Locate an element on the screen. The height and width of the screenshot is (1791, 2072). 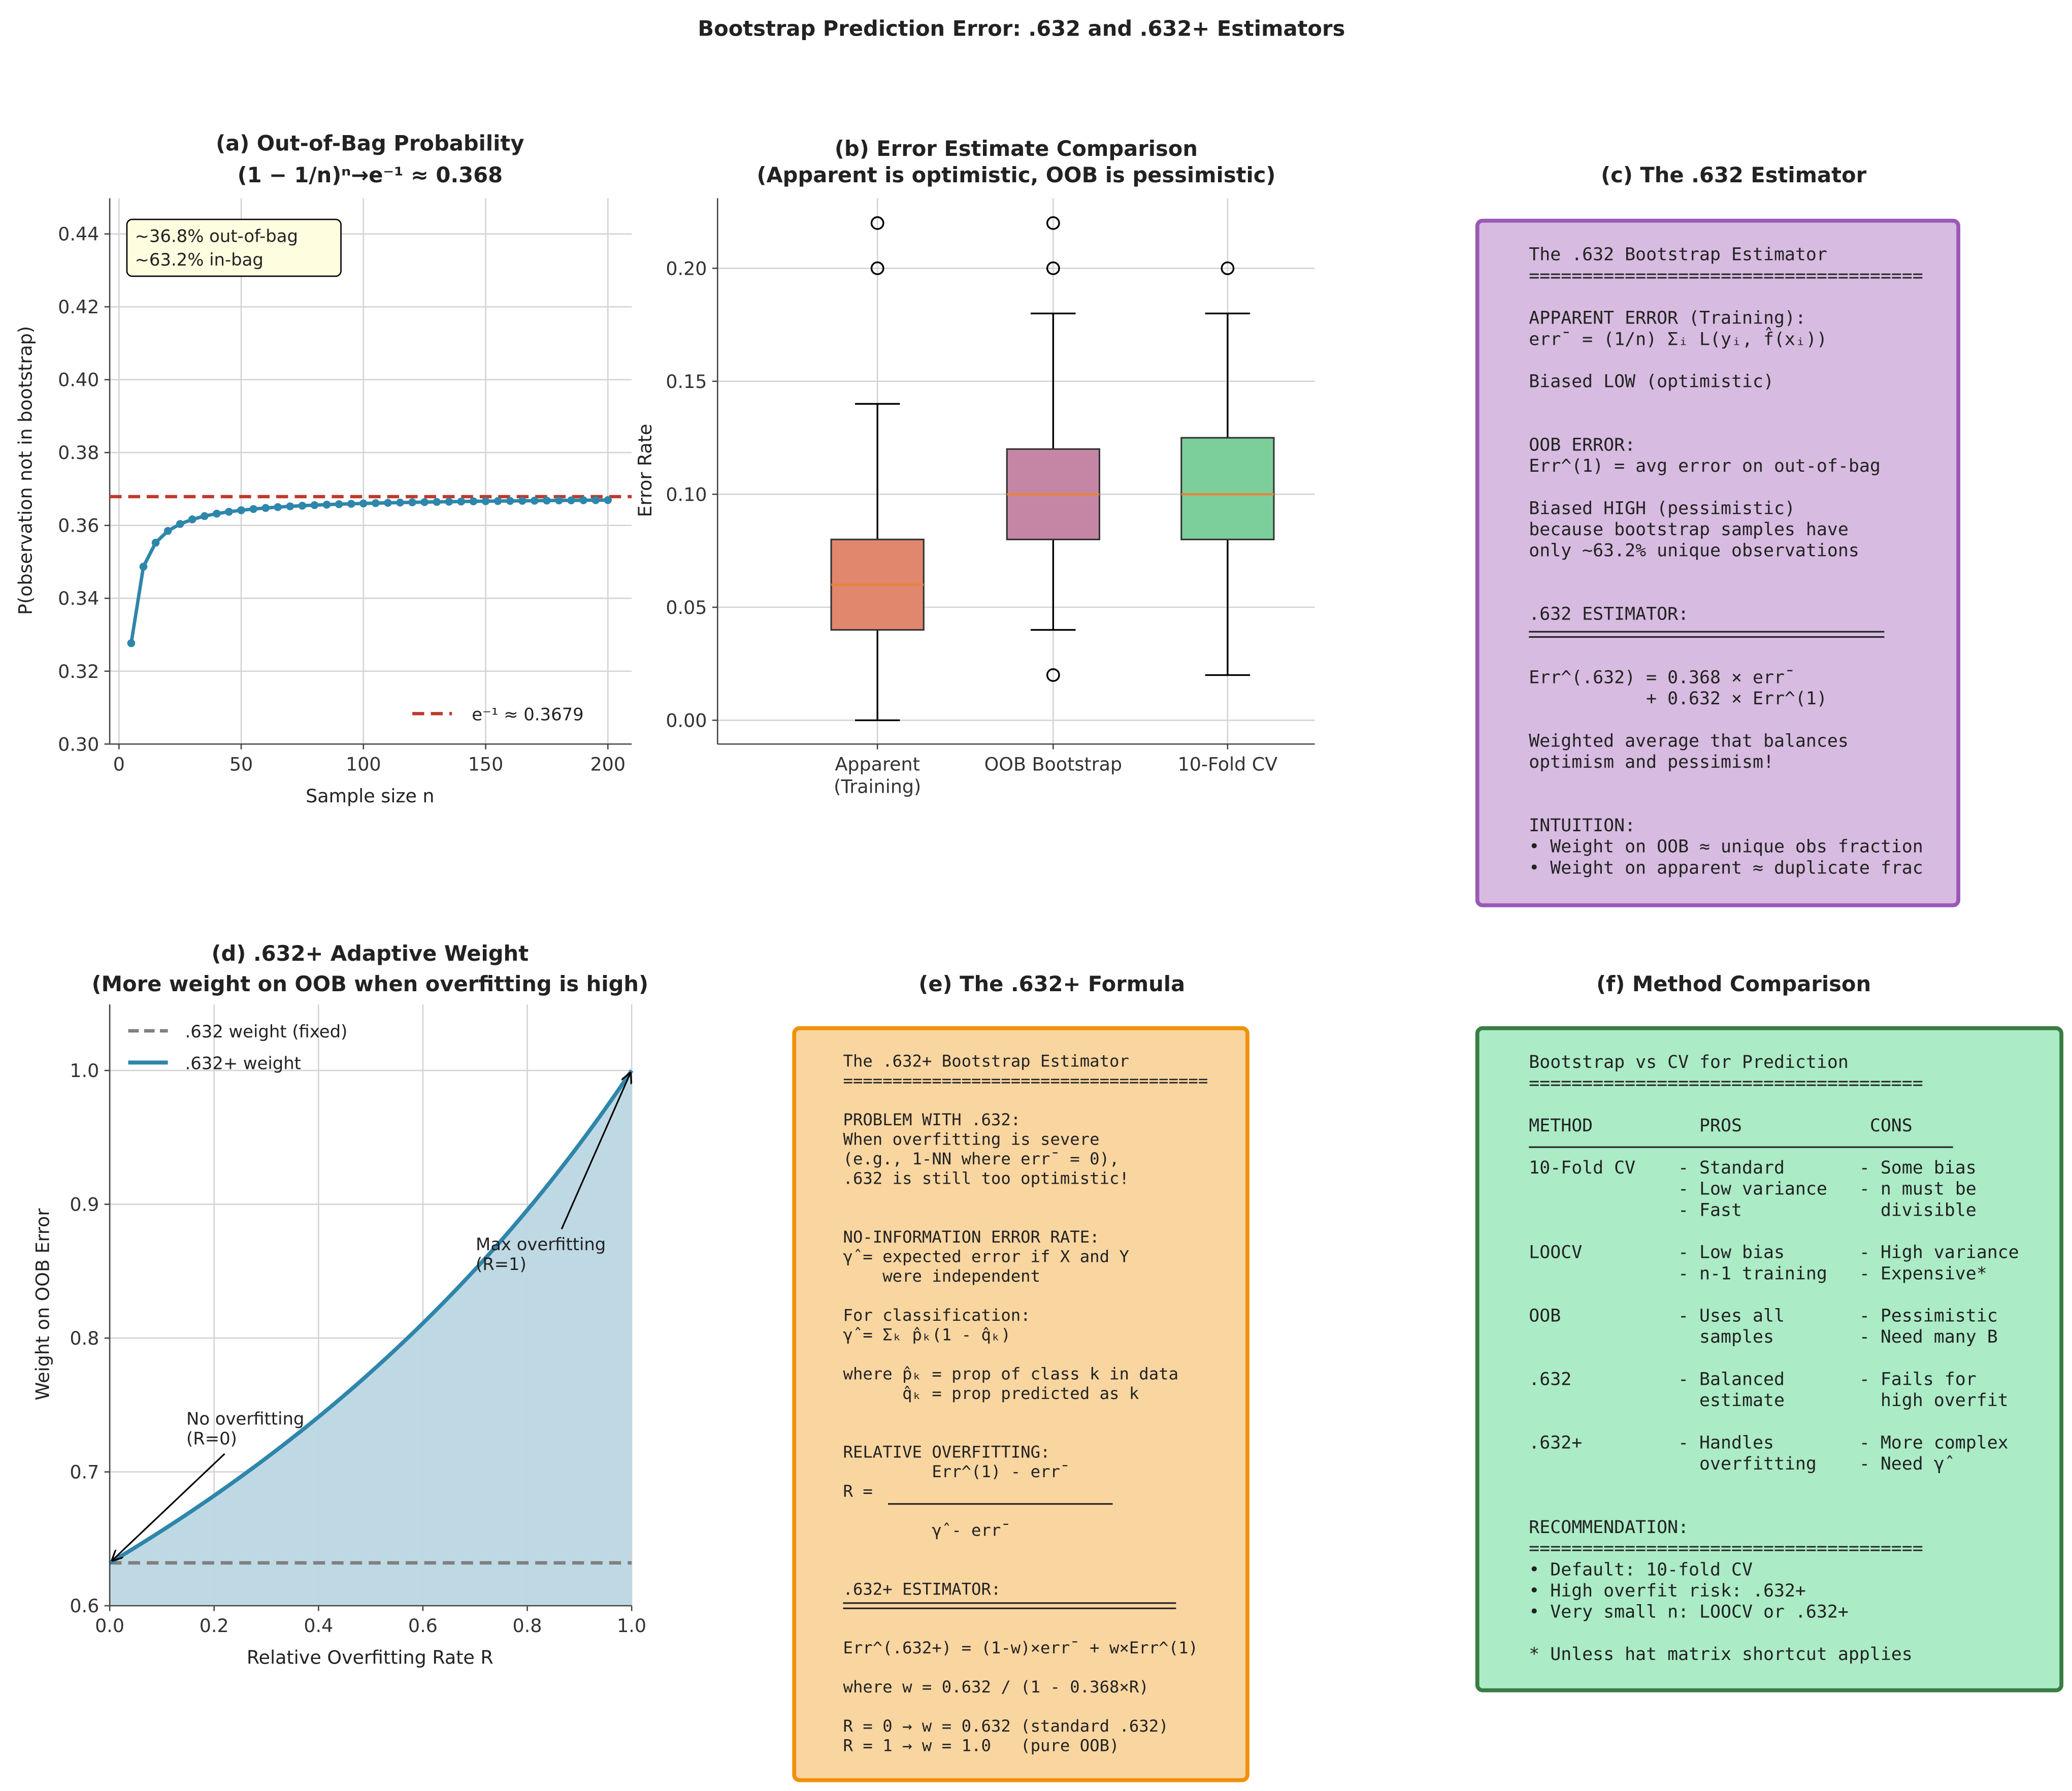
panel-d-x-tick-label: 0.6 is located at coordinates (423, 1626).